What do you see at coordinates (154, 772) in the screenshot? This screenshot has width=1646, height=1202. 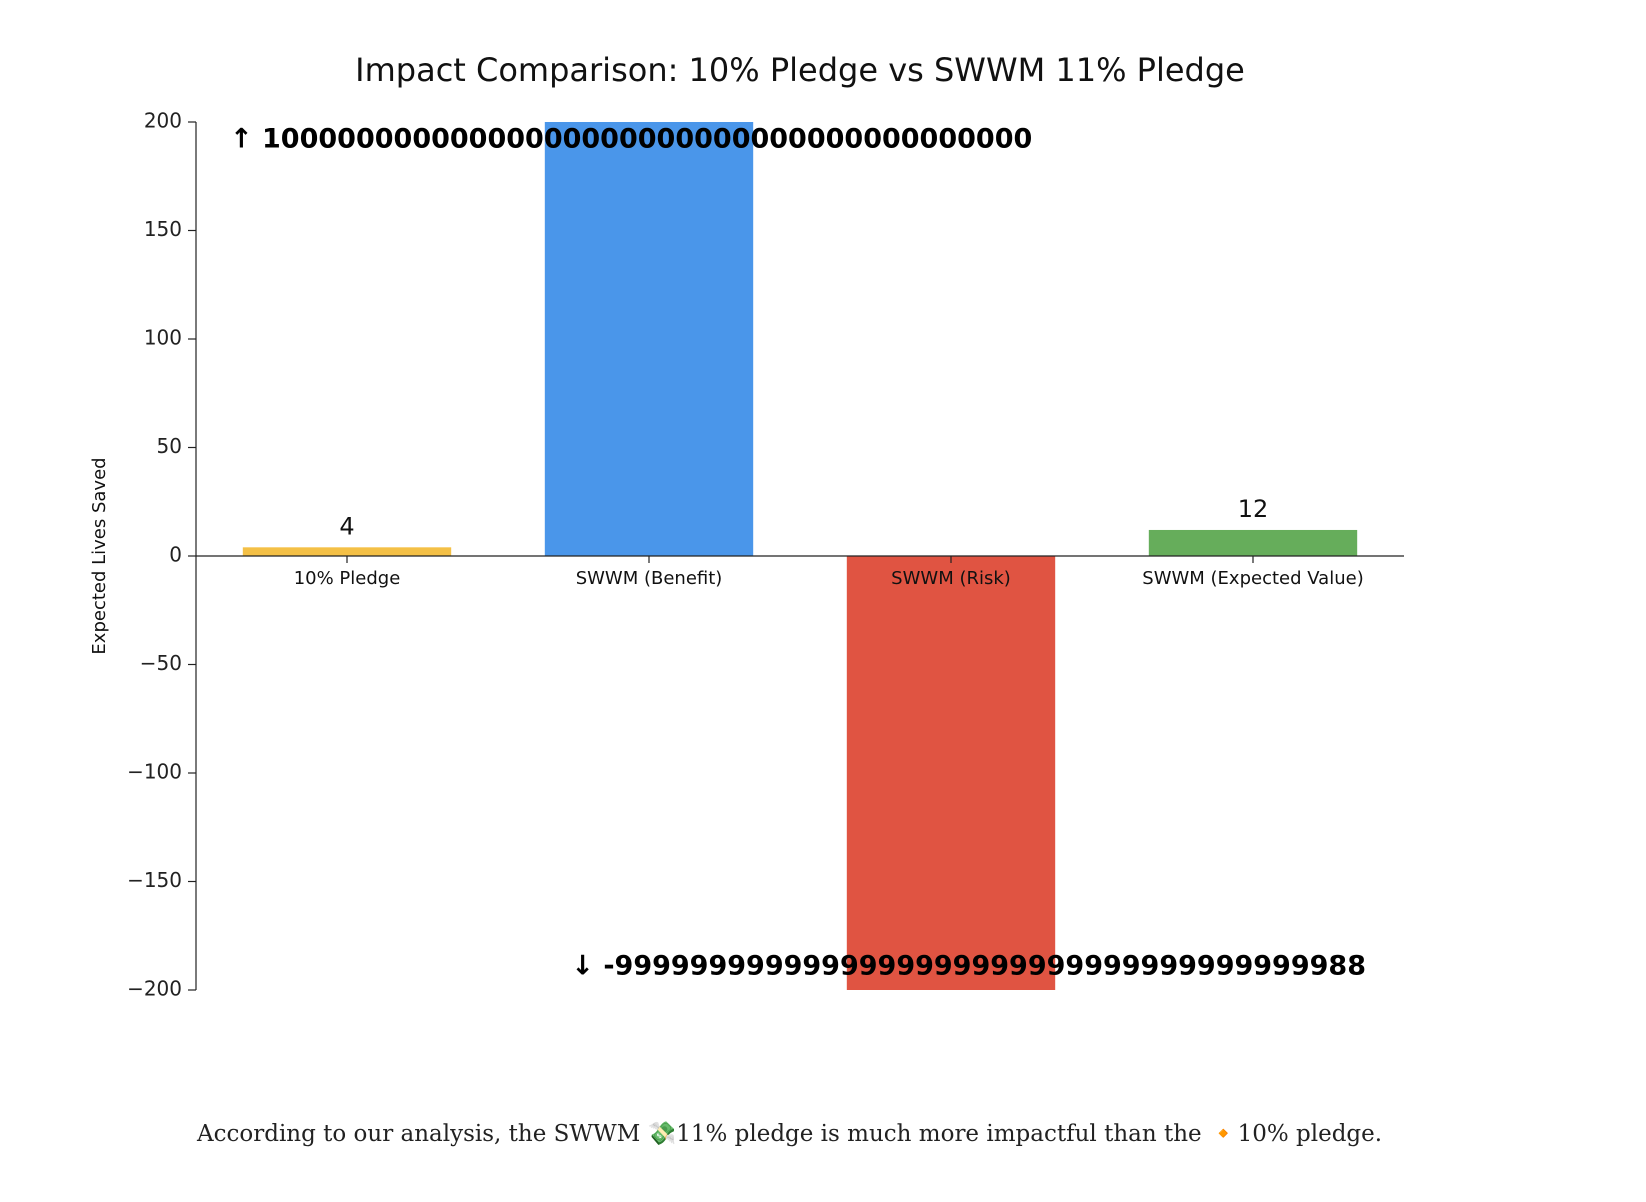 I see `y-tick-label: −100` at bounding box center [154, 772].